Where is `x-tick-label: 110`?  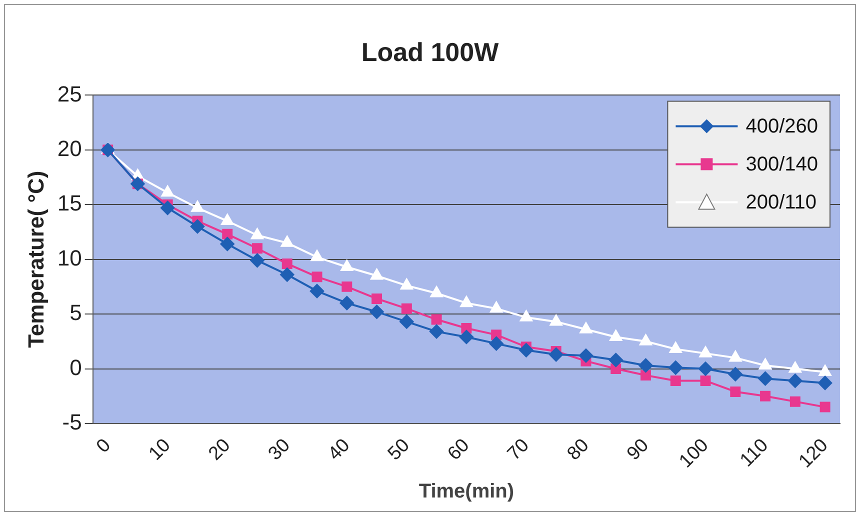
x-tick-label: 110 is located at coordinates (754, 453).